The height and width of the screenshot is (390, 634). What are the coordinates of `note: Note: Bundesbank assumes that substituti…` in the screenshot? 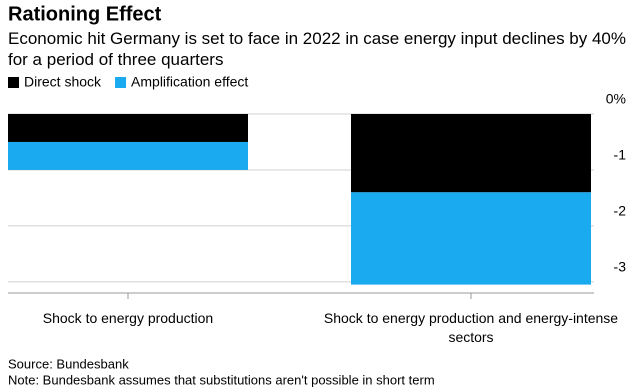 It's located at (221, 379).